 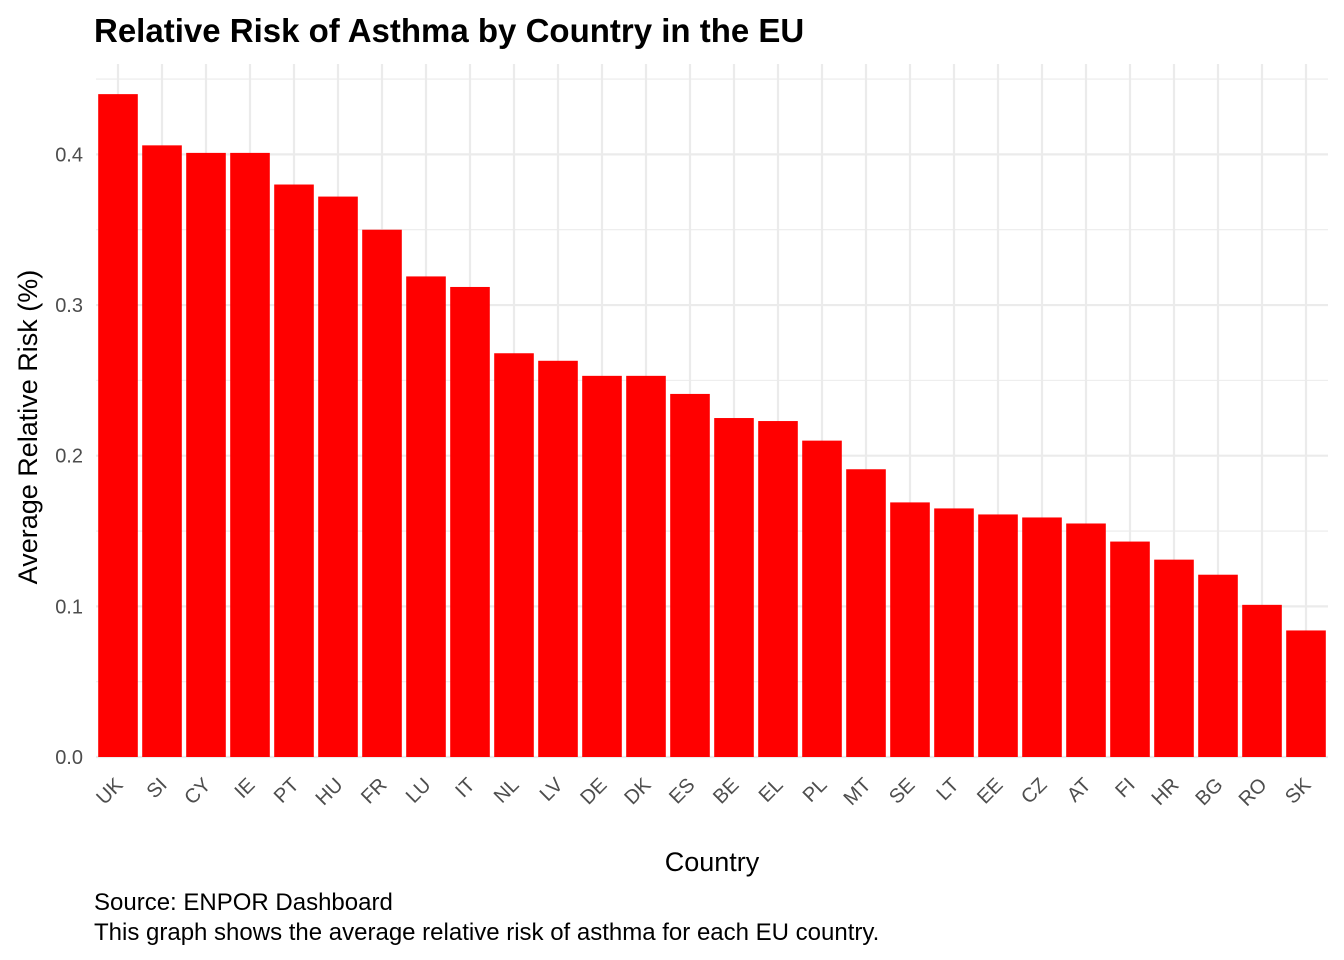 What do you see at coordinates (1079, 790) in the screenshot?
I see `x-tick-label: AT` at bounding box center [1079, 790].